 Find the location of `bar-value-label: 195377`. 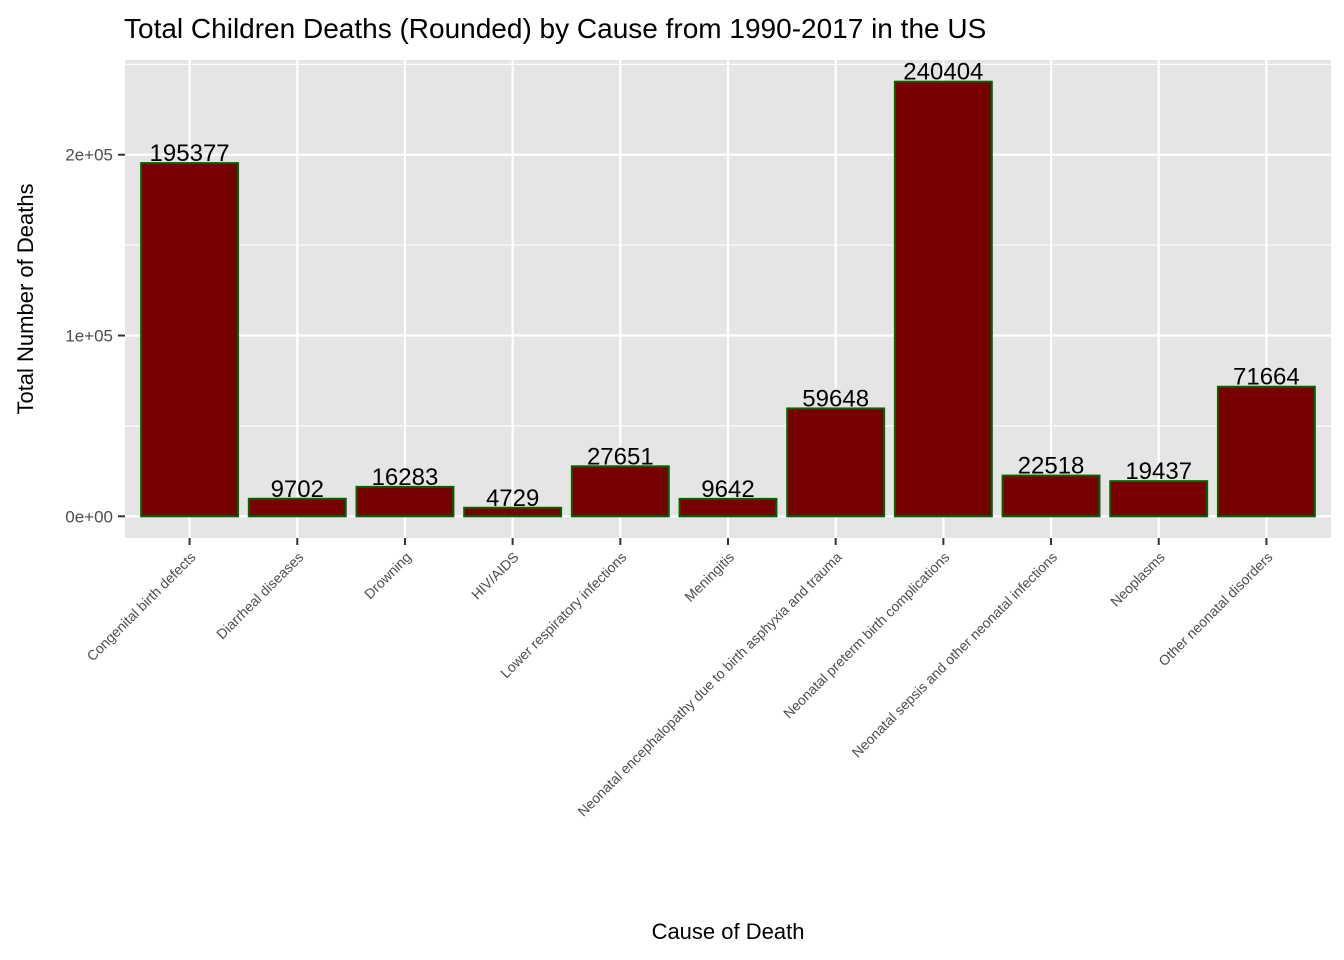

bar-value-label: 195377 is located at coordinates (190, 153).